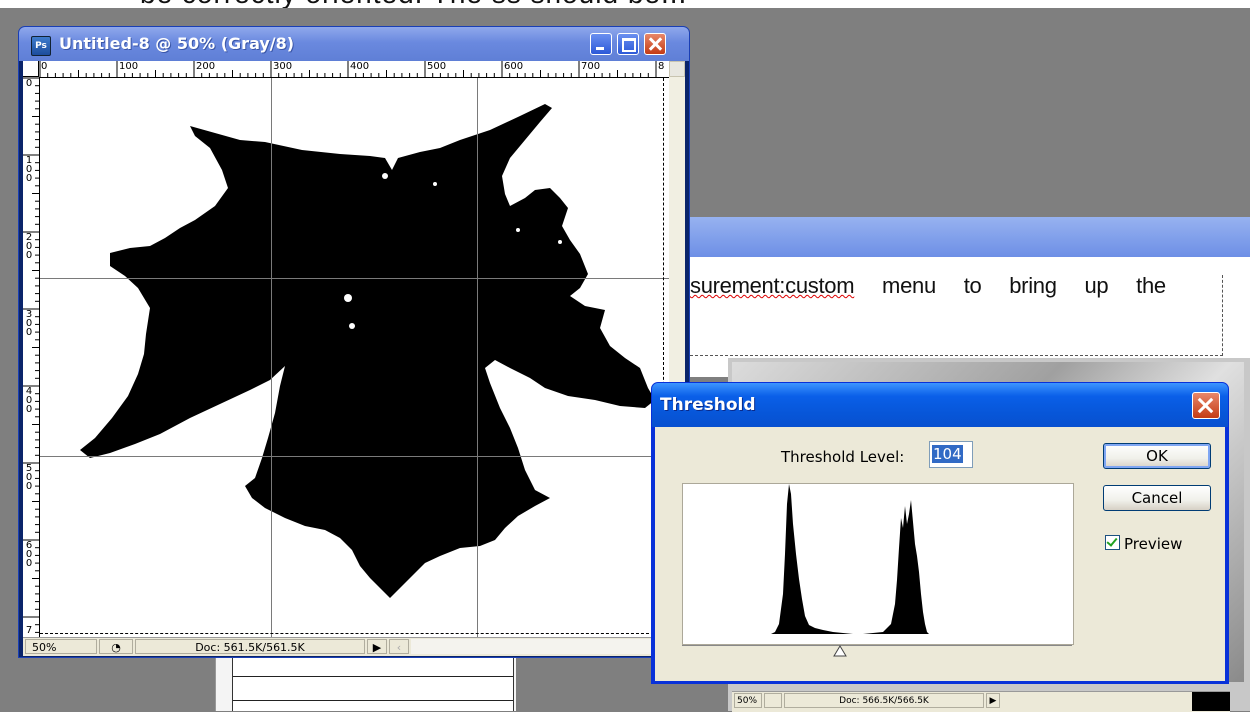 This screenshot has height=712, width=1250. What do you see at coordinates (840, 651) in the screenshot?
I see `threshold-slider-handle-icon` at bounding box center [840, 651].